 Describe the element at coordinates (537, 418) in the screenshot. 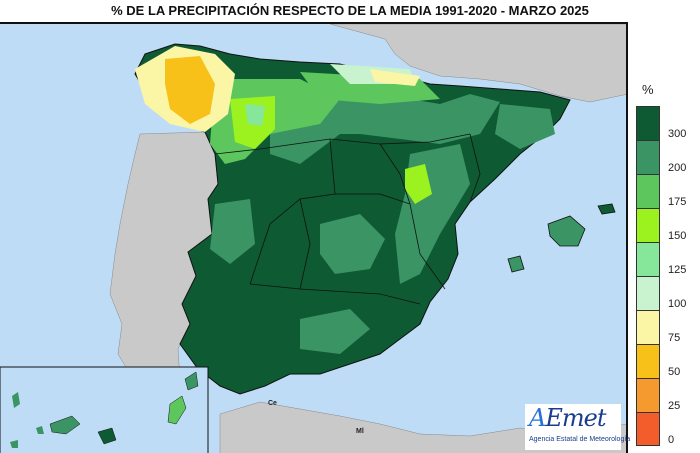

I see `logo-a: A` at that location.